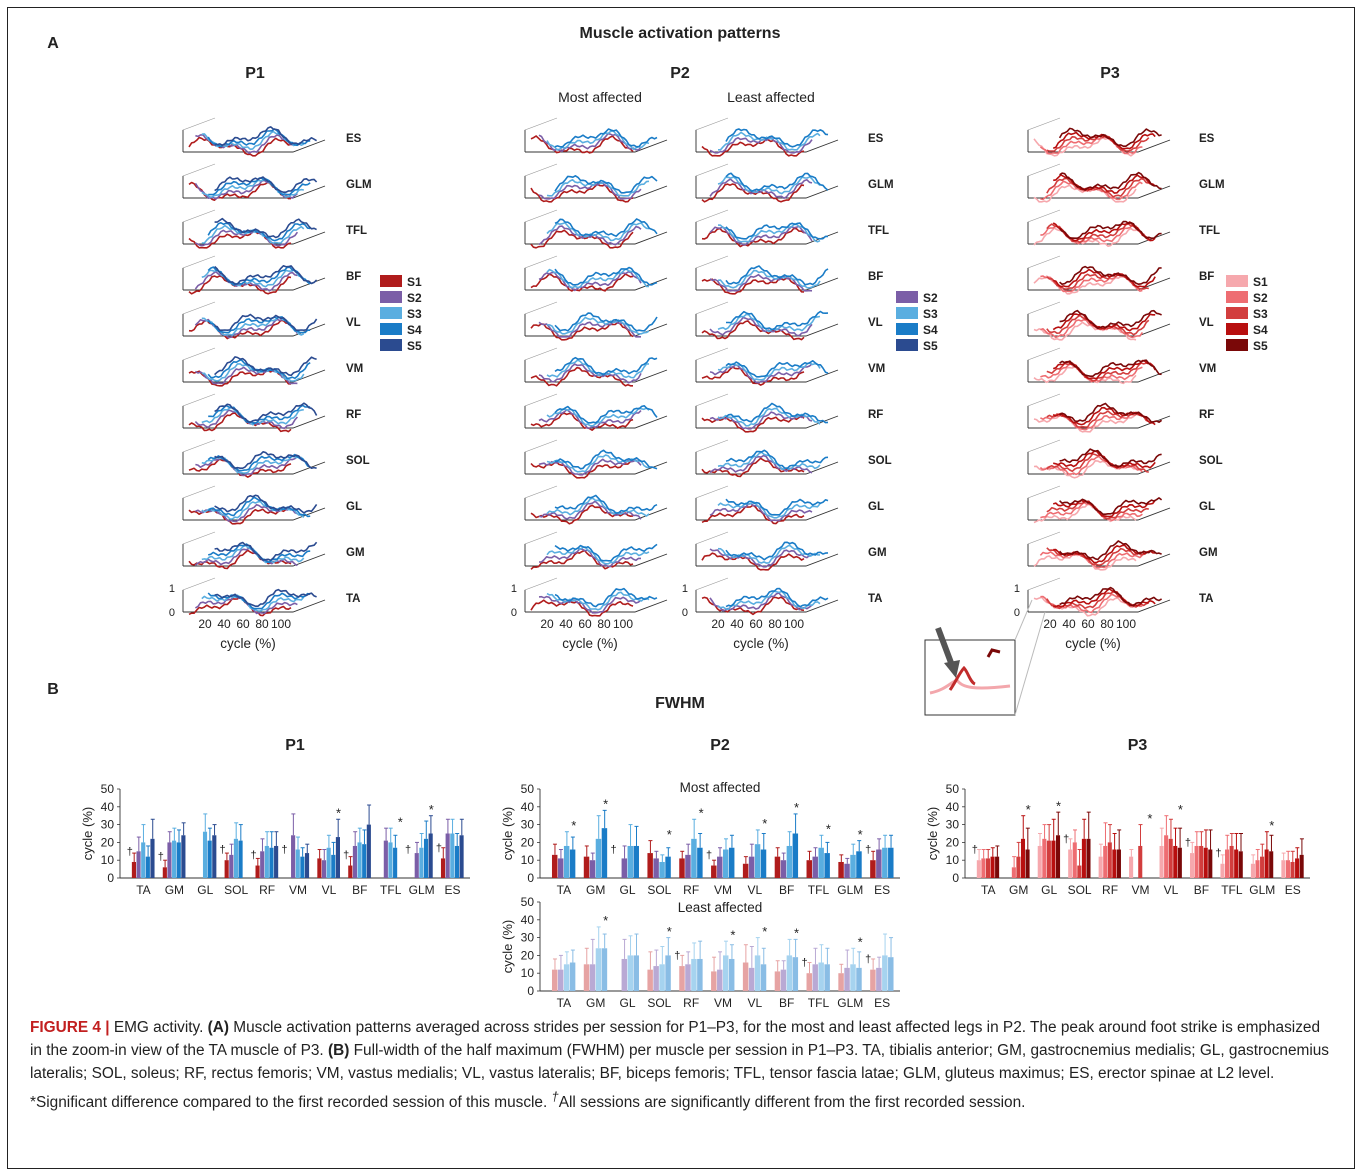 The image size is (1360, 1176). What do you see at coordinates (628, 890) in the screenshot?
I see `x-tick-label: GL` at bounding box center [628, 890].